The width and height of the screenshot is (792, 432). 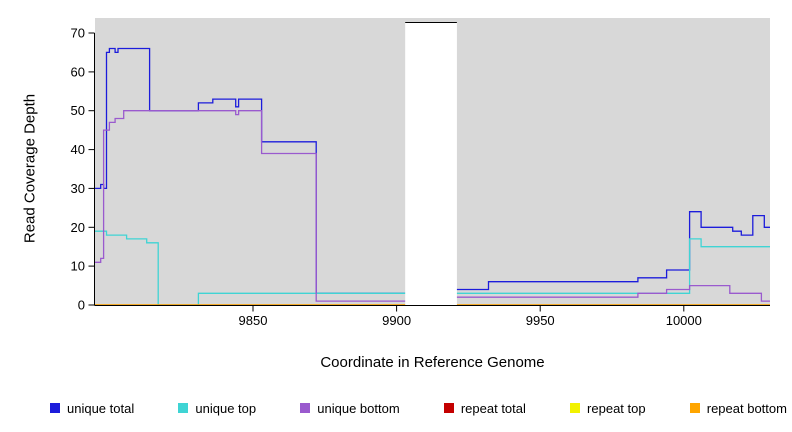 What do you see at coordinates (55, 408) in the screenshot?
I see `legend-swatch-unique-total` at bounding box center [55, 408].